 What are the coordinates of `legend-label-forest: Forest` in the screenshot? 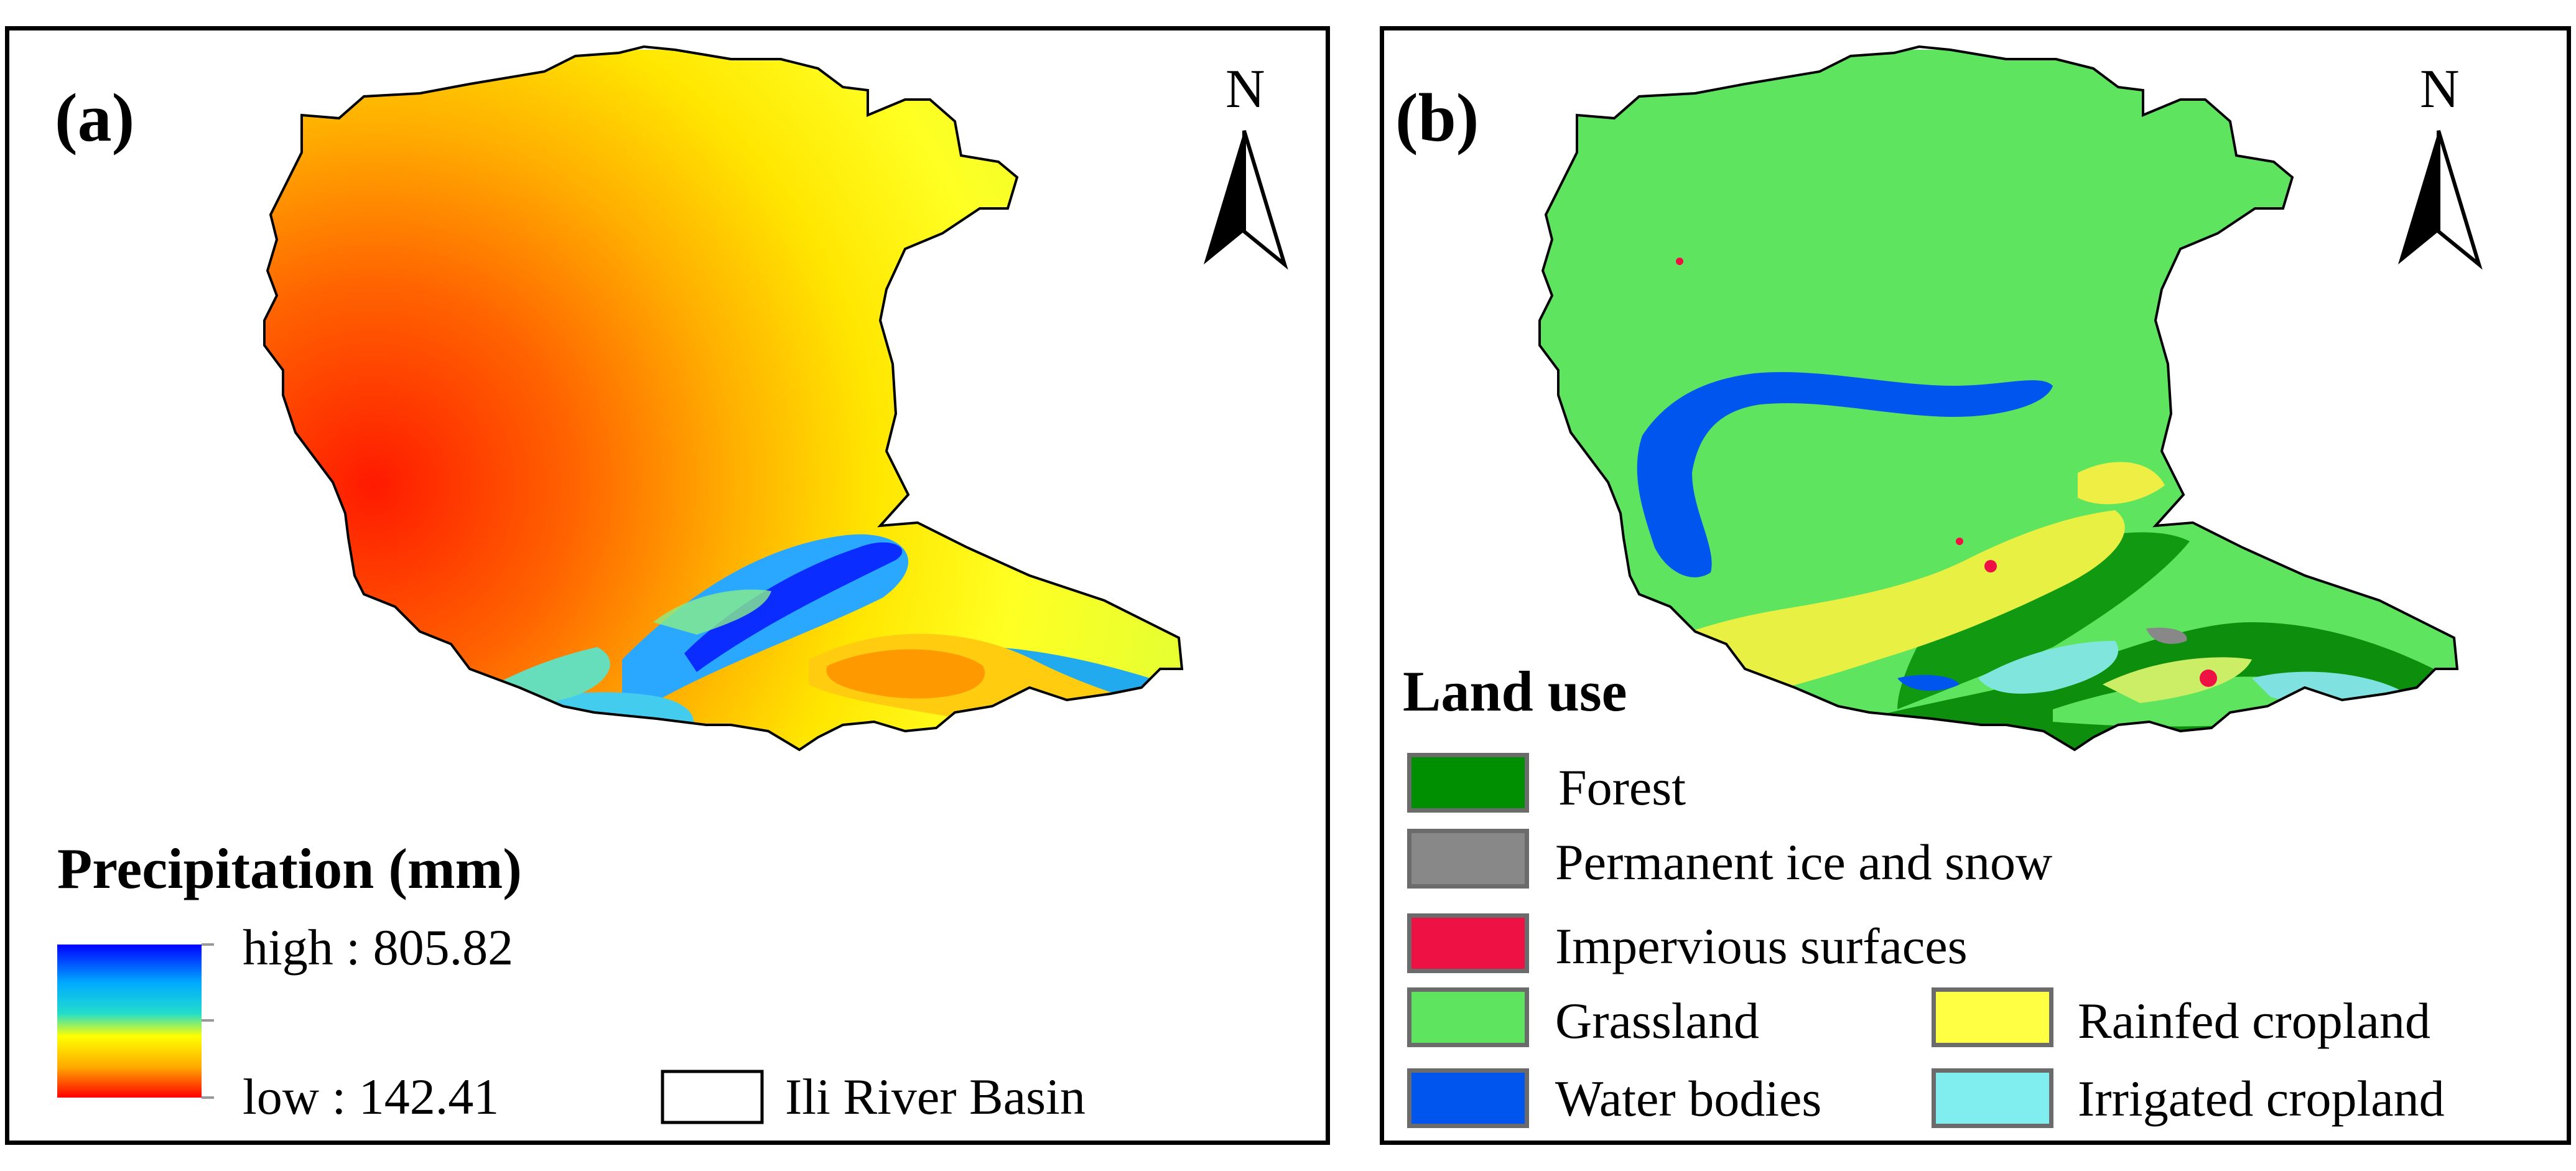 It's located at (1622, 787).